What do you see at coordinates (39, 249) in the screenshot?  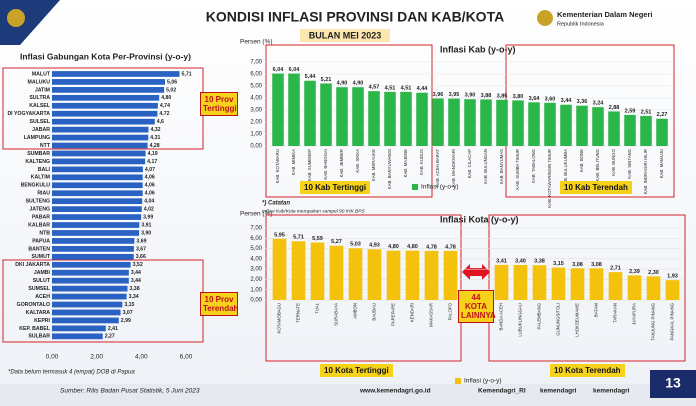 I see `category-label: BANTEN` at bounding box center [39, 249].